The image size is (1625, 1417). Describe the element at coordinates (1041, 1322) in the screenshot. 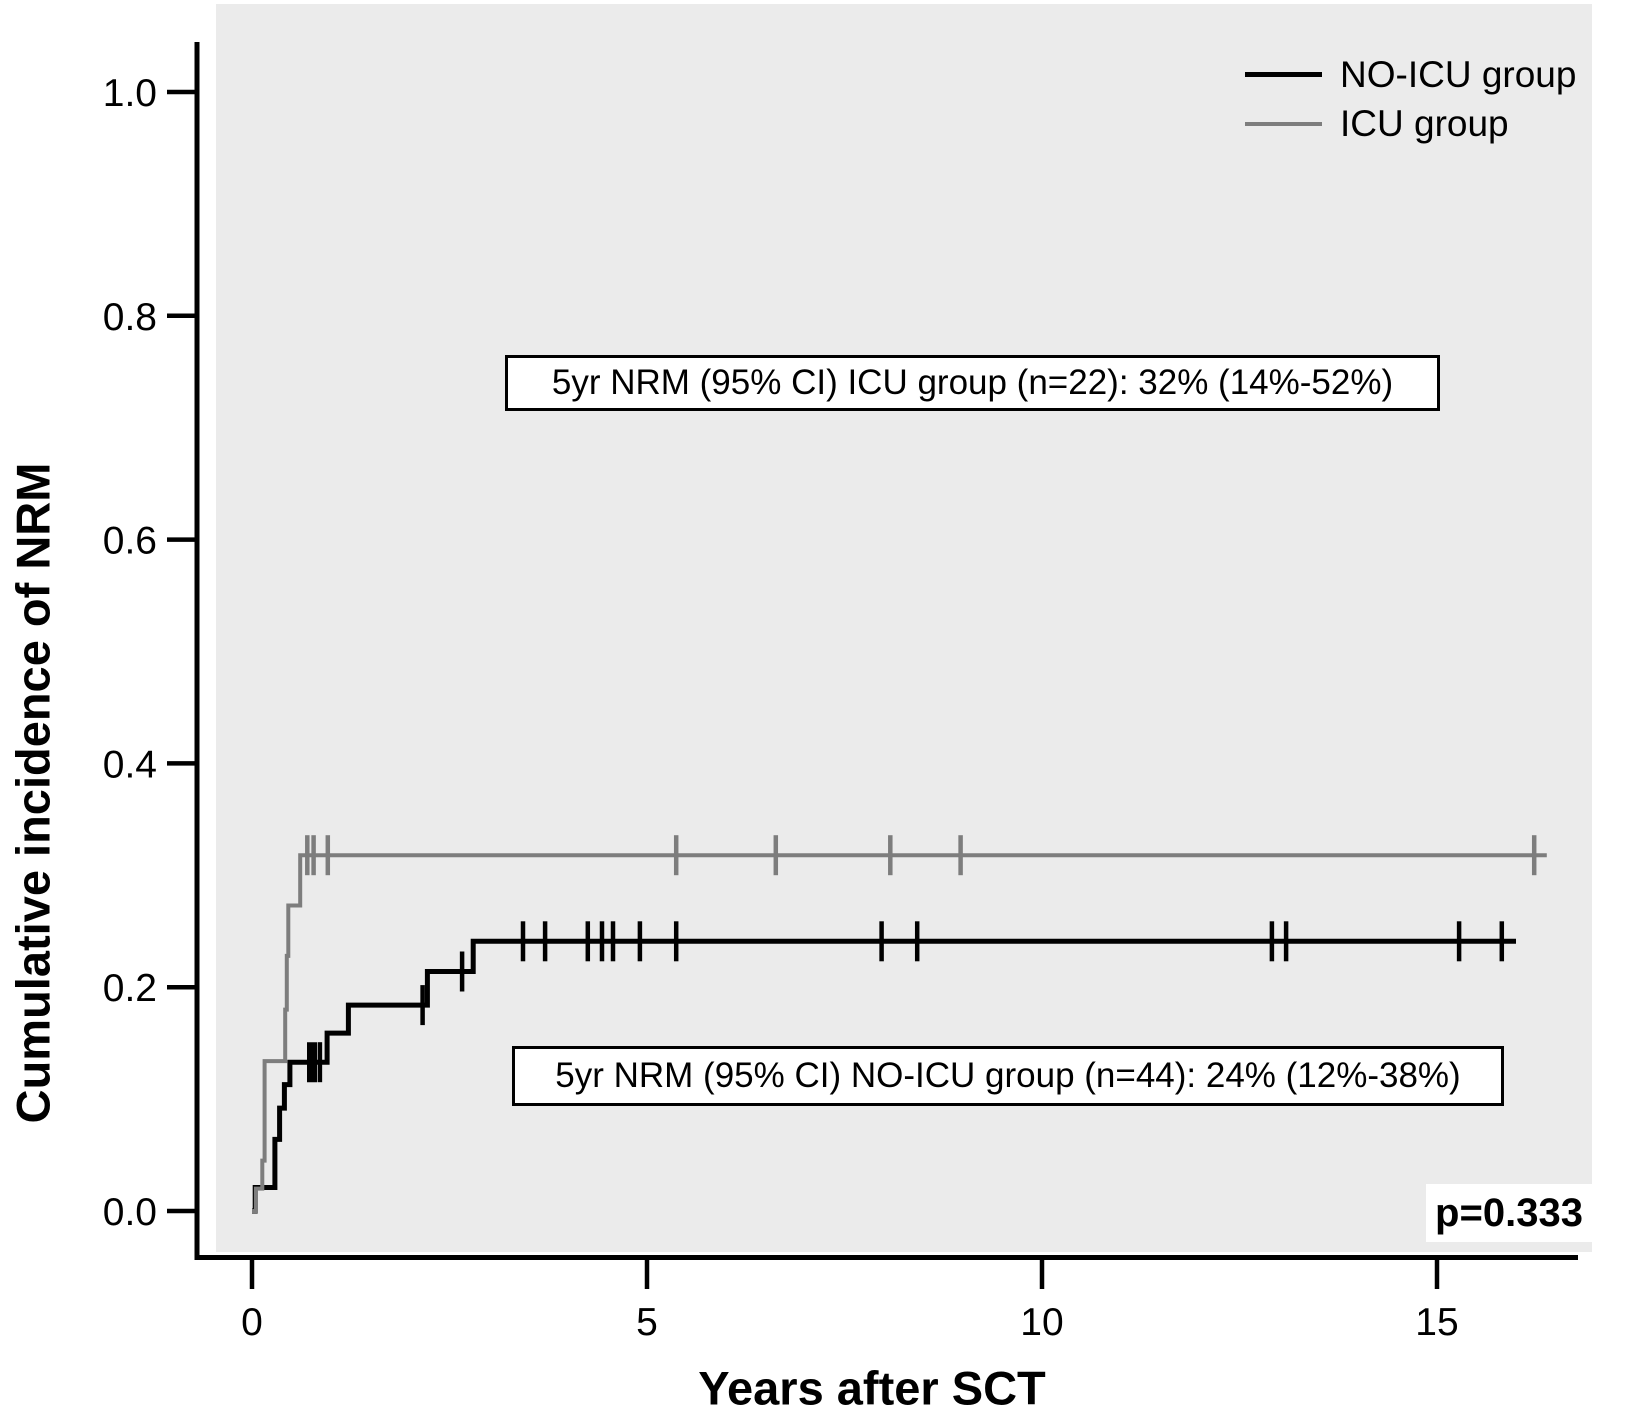

I see `x-tick-label: 10` at that location.